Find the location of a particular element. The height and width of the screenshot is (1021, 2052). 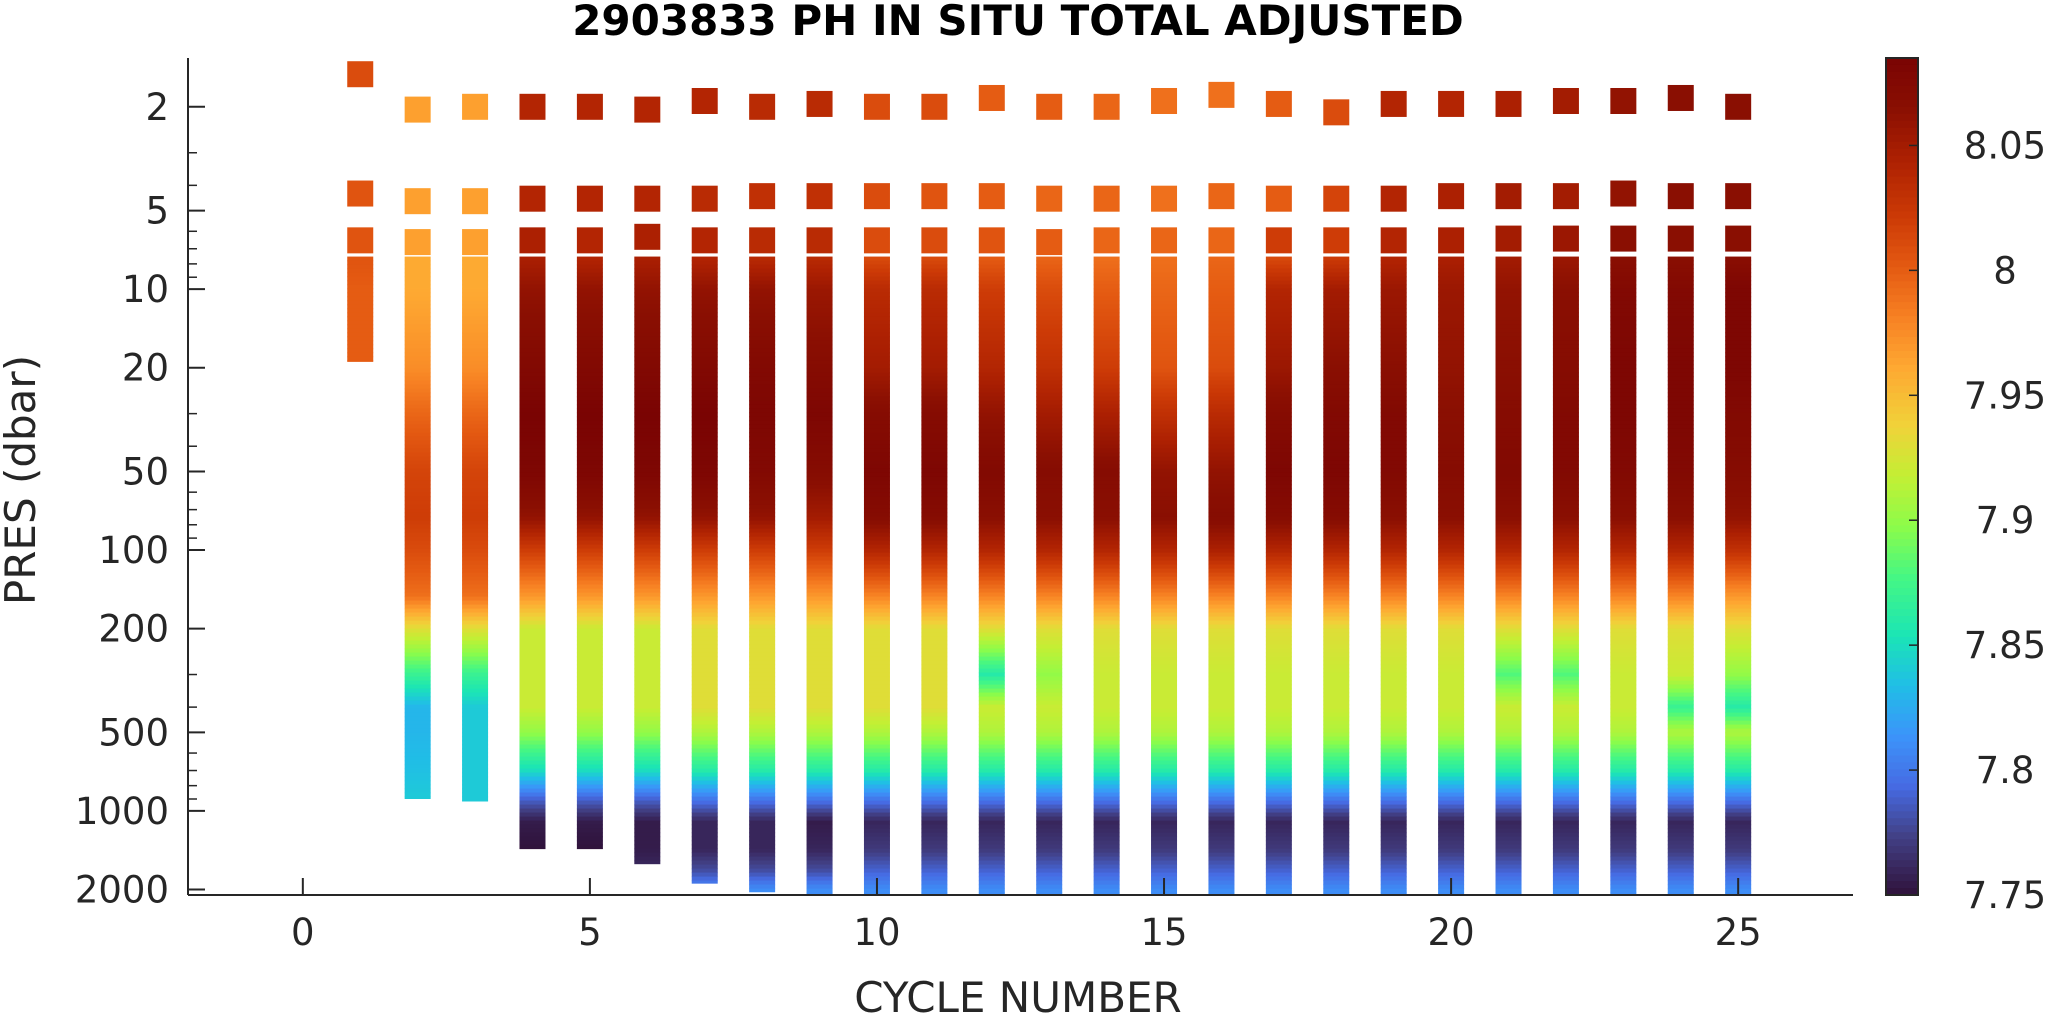

x-axis-label: CYCLE NUMBER is located at coordinates (1018, 995).